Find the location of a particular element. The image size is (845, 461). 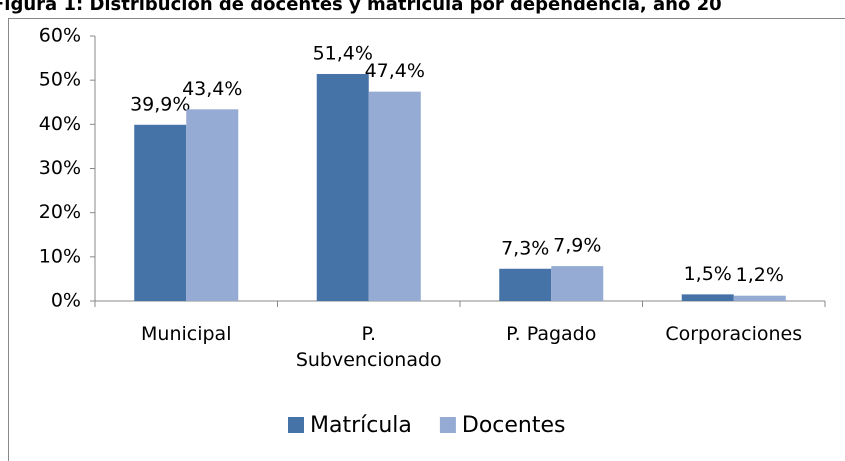

x-tick-label: Municipal is located at coordinates (186, 334).